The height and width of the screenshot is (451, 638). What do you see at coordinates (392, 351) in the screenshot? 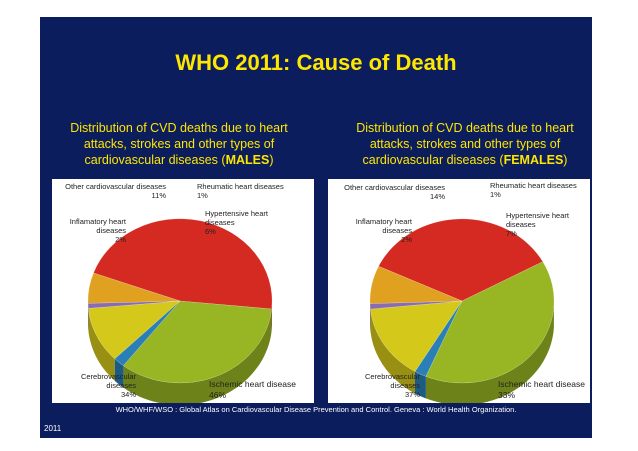
I see `females-slice-side-other_cvd` at bounding box center [392, 351].